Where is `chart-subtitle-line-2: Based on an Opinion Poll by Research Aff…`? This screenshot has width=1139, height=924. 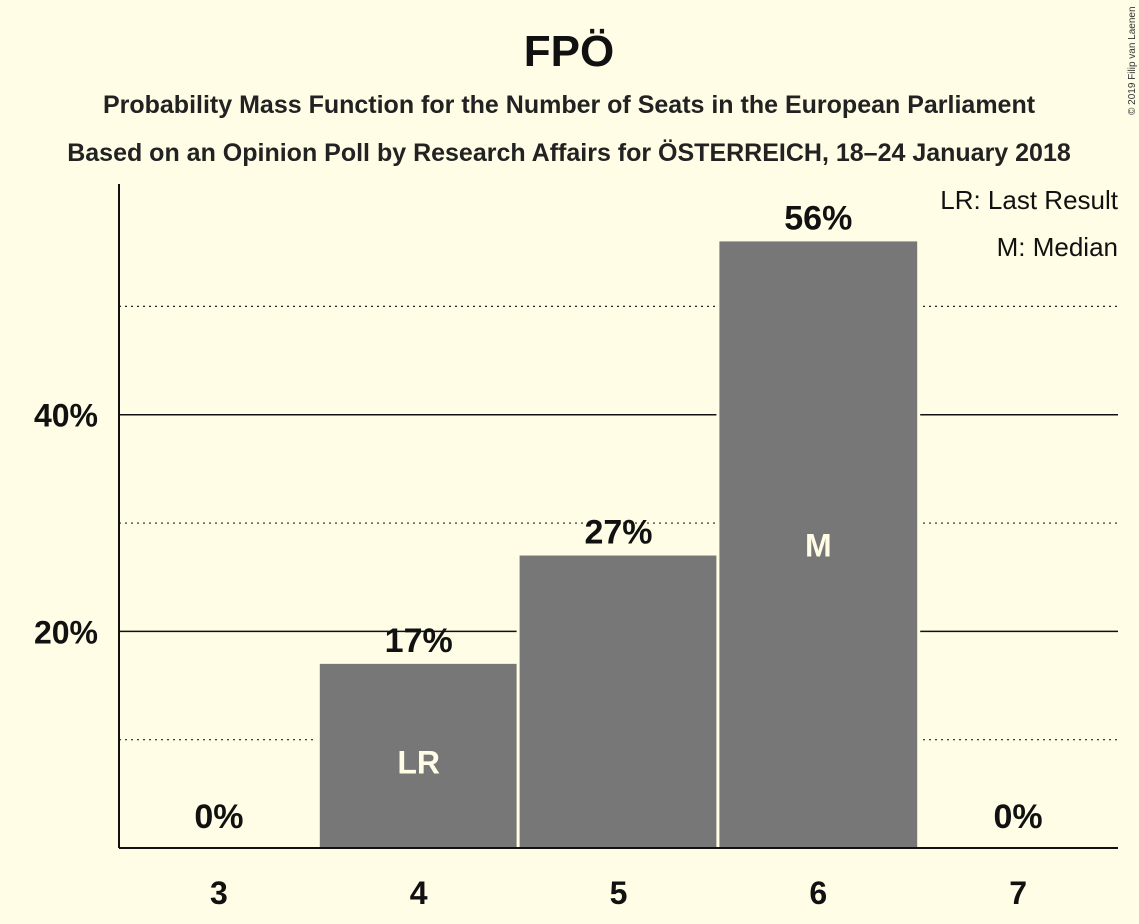
chart-subtitle-line-2: Based on an Opinion Poll by Research Aff… is located at coordinates (569, 152).